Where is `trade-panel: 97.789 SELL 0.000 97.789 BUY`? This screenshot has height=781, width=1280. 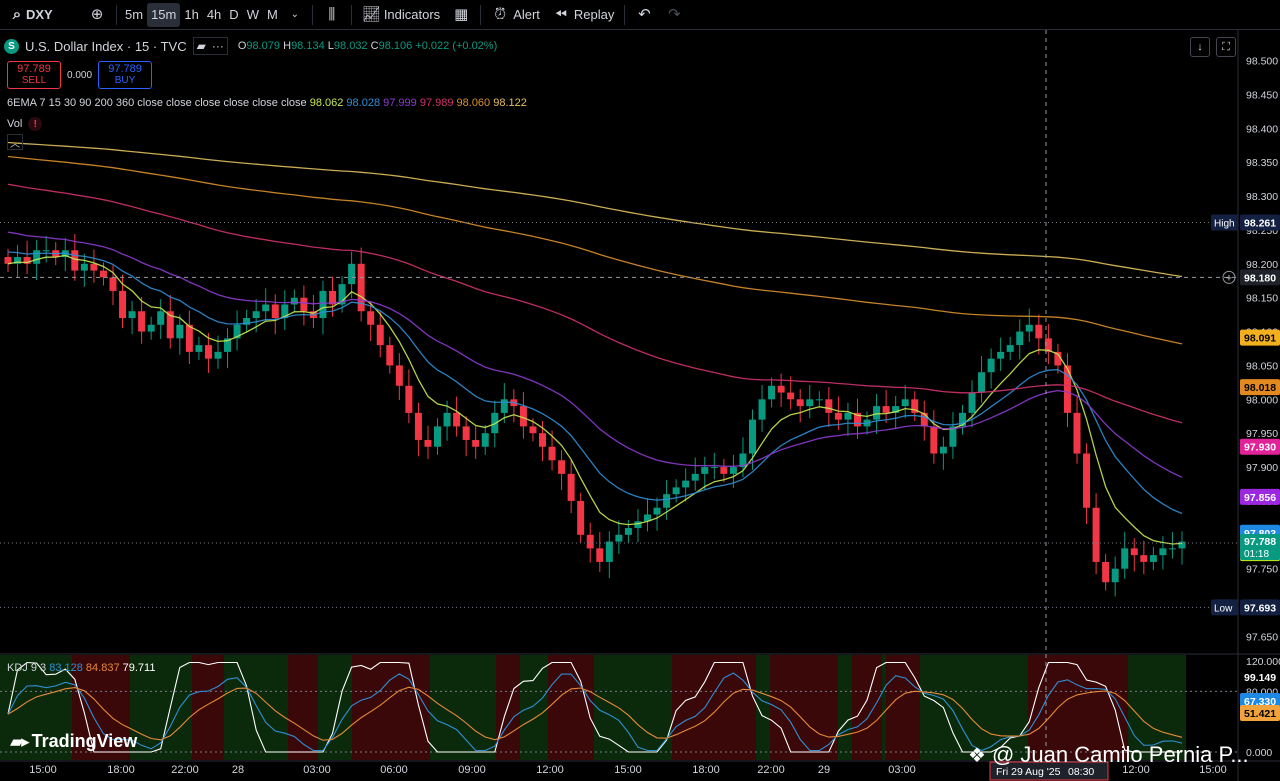 trade-panel: 97.789 SELL 0.000 97.789 BUY is located at coordinates (80, 75).